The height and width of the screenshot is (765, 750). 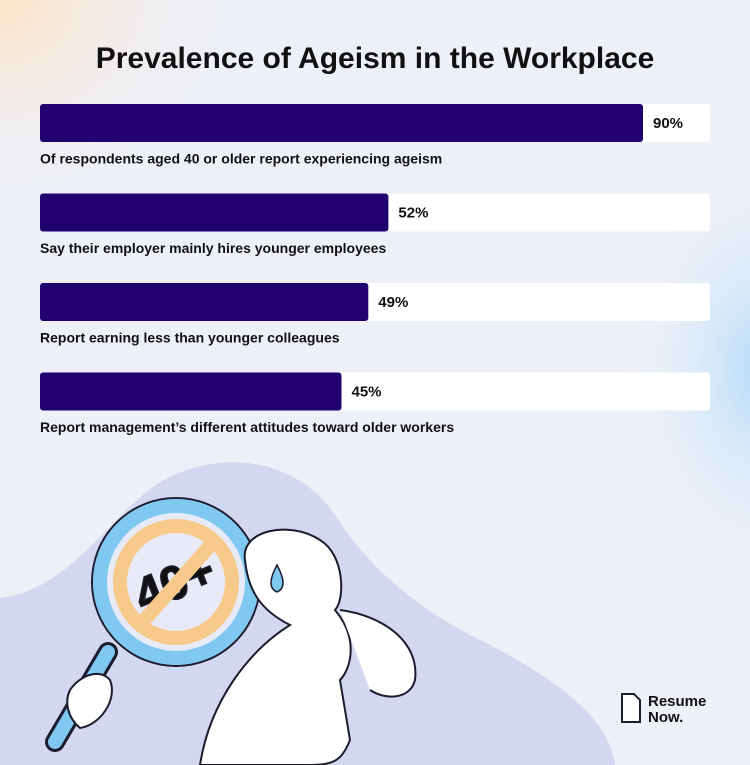 What do you see at coordinates (275, 646) in the screenshot?
I see `person` at bounding box center [275, 646].